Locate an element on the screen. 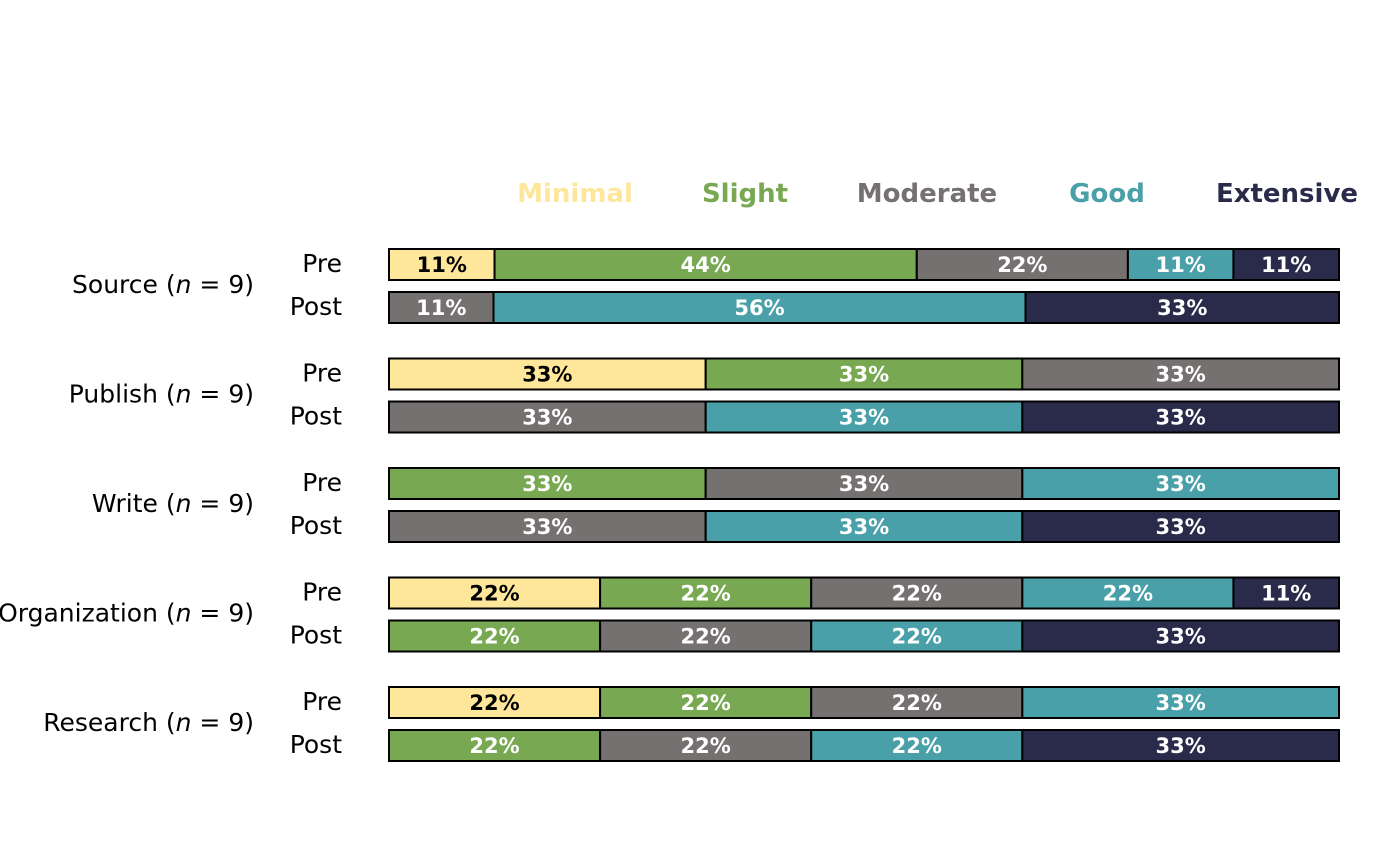  legend-item-slight: Slight is located at coordinates (745, 194).